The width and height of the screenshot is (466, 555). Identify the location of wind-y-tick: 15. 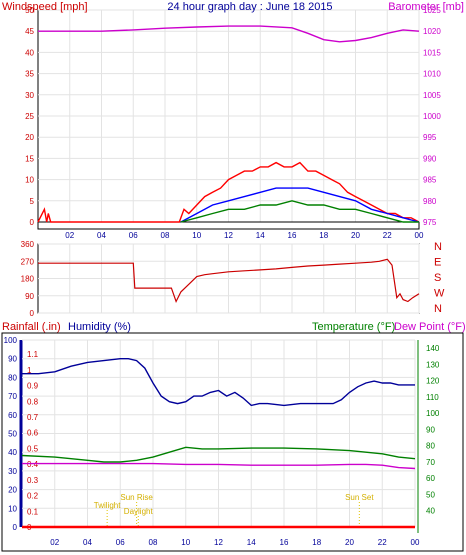
(29, 158).